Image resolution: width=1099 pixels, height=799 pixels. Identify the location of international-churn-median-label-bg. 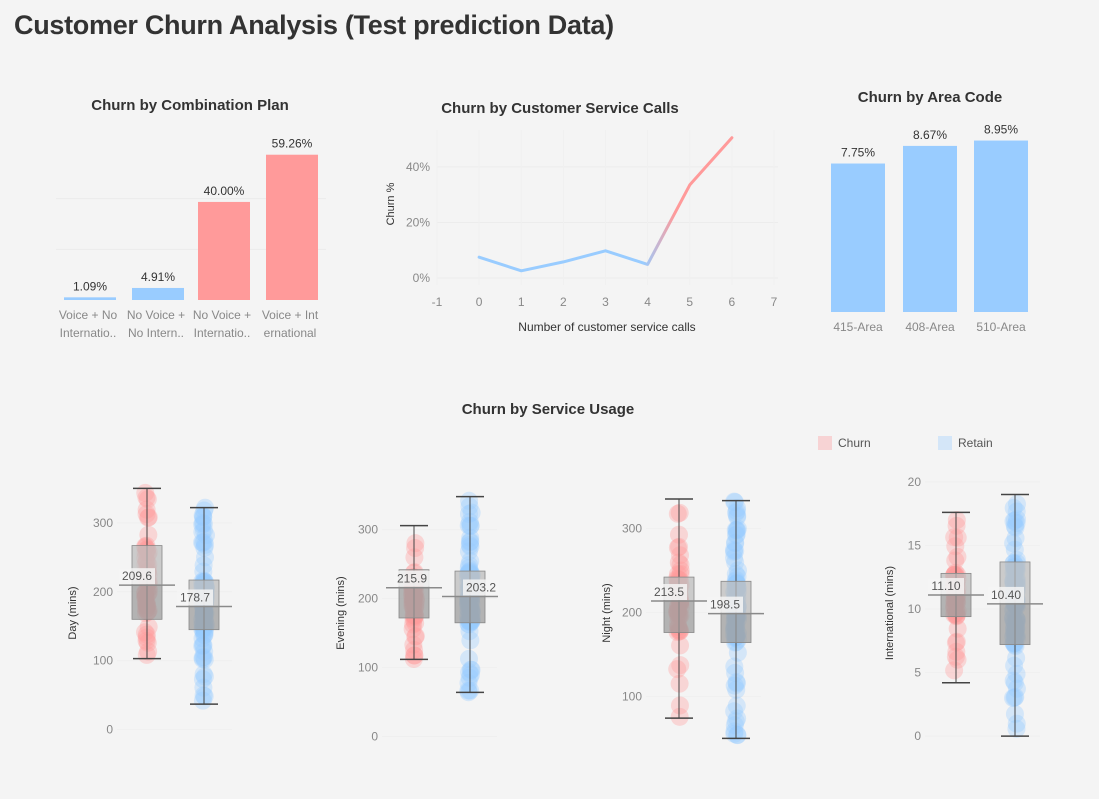
(946, 586).